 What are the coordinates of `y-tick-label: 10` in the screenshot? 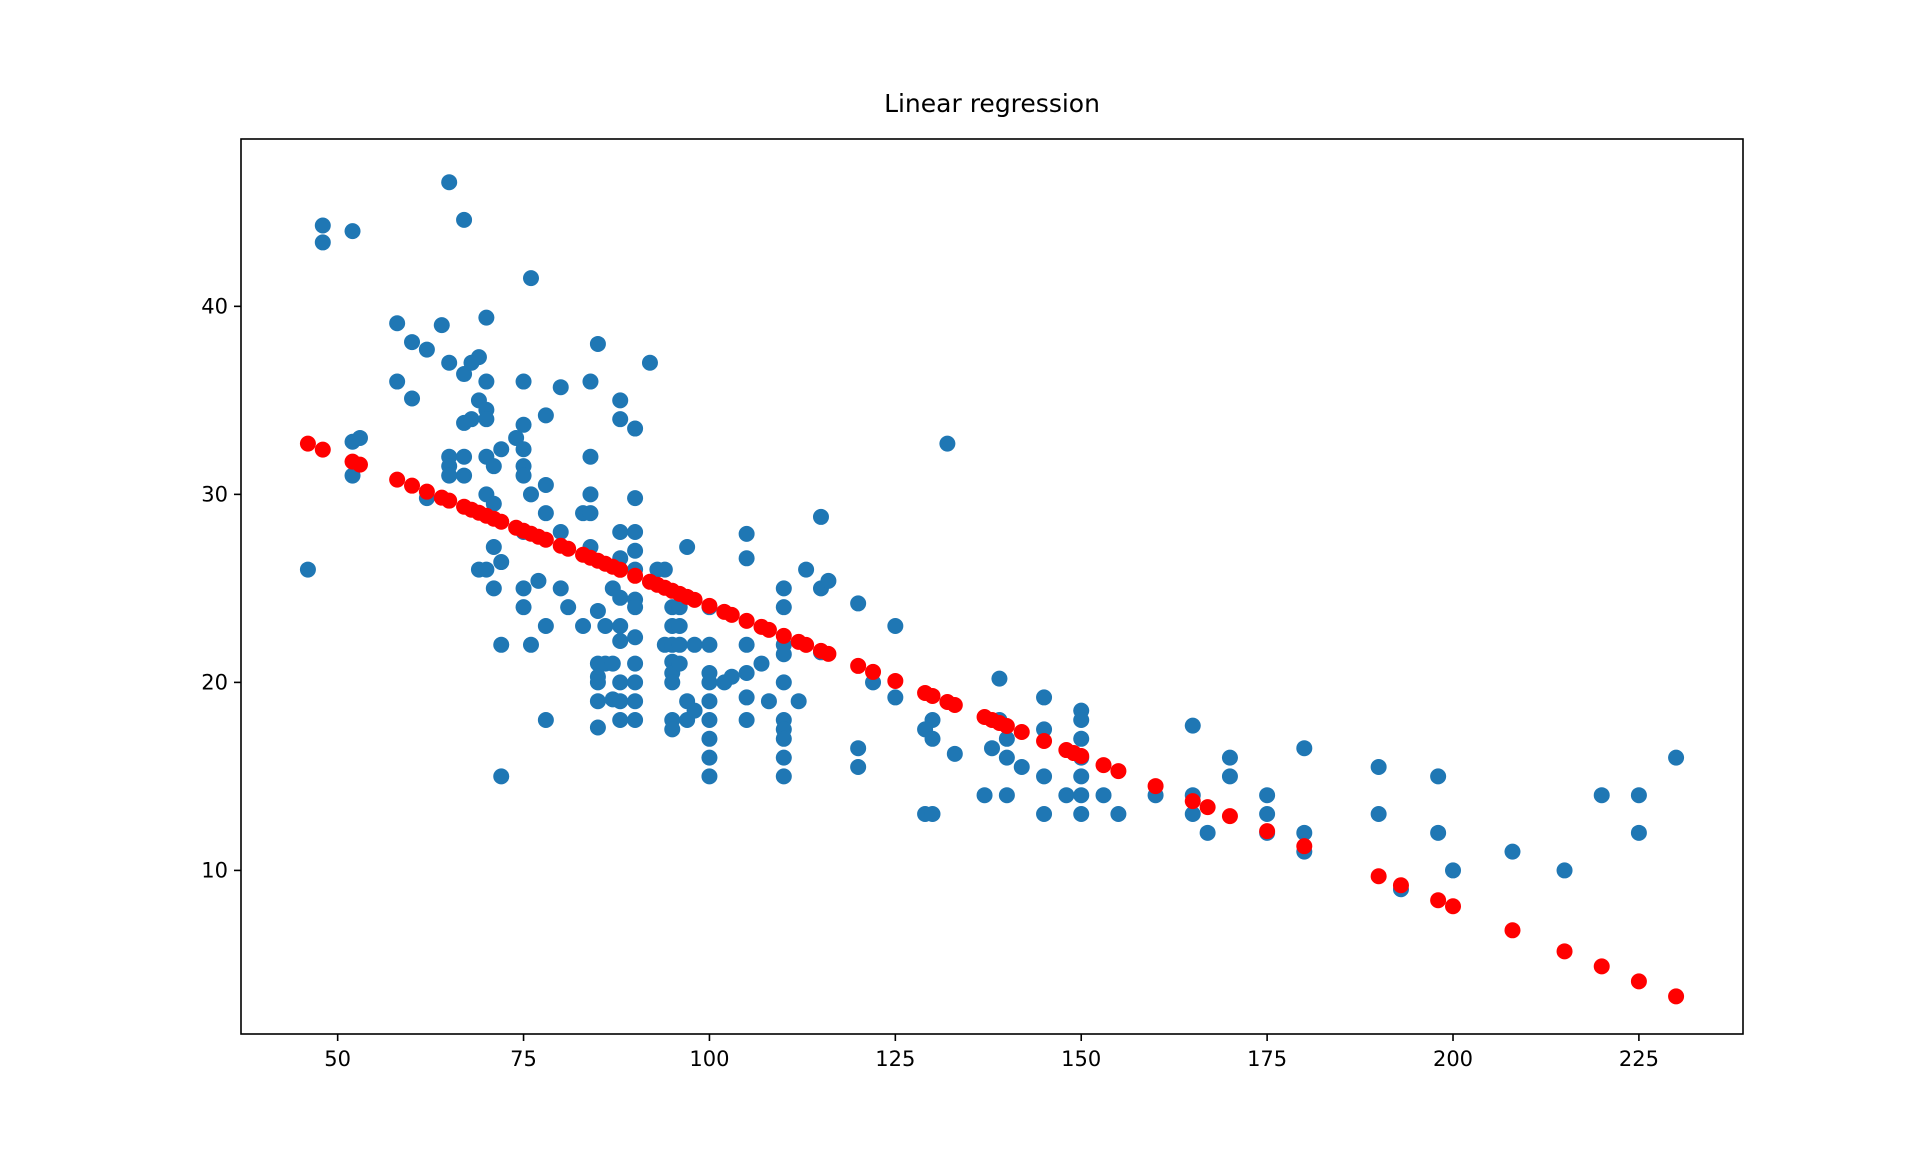 It's located at (214, 870).